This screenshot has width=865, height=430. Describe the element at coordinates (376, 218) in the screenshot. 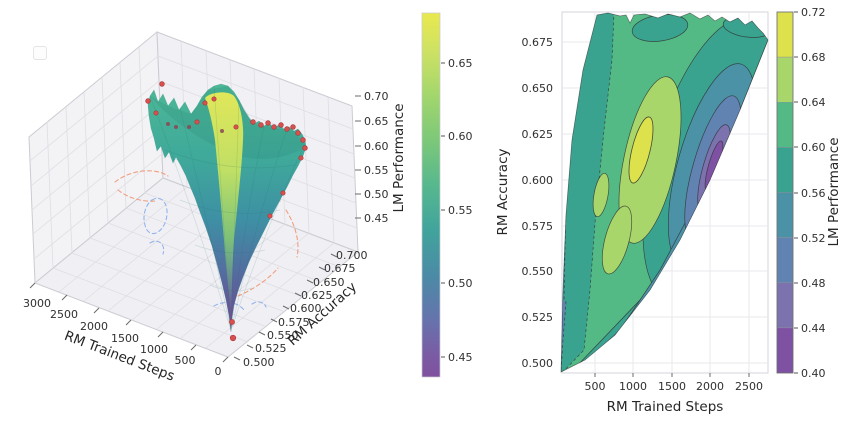

I see `z-tick-label: 0.45` at that location.